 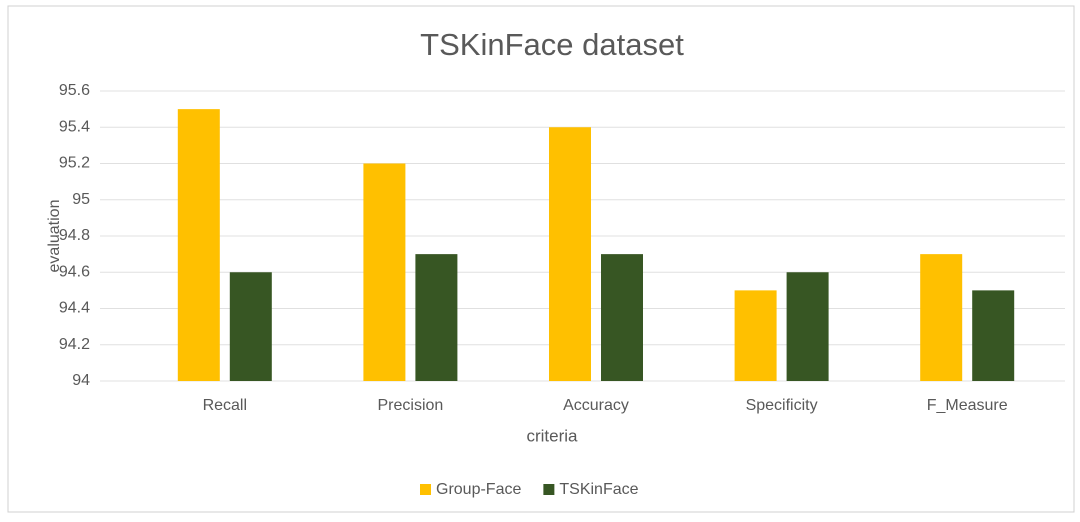 I want to click on y-tick-label: 95.6, so click(x=74, y=90).